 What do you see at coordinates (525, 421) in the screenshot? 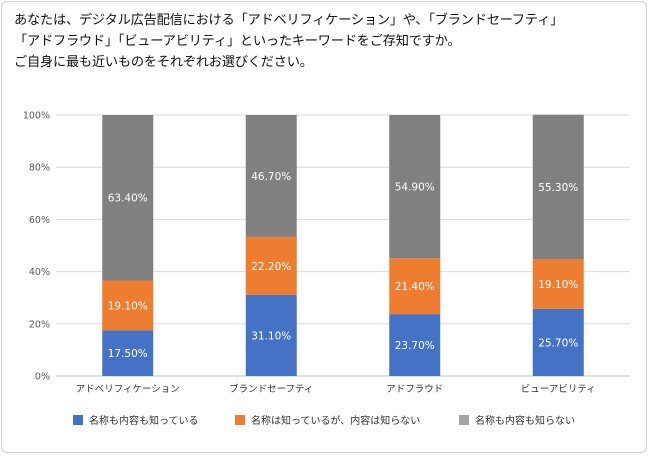
I see `legend-label-know-neither: 名称も内容も知らない` at bounding box center [525, 421].